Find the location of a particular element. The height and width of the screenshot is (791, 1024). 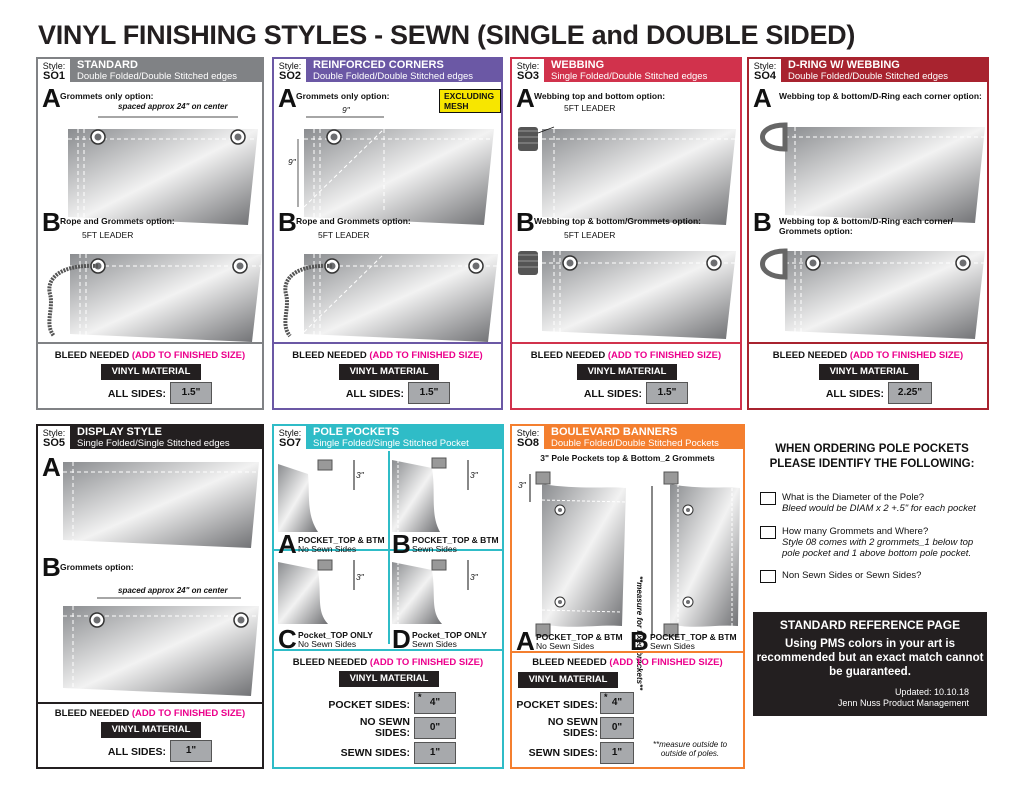

checkbox-sewn-sides is located at coordinates (768, 576).